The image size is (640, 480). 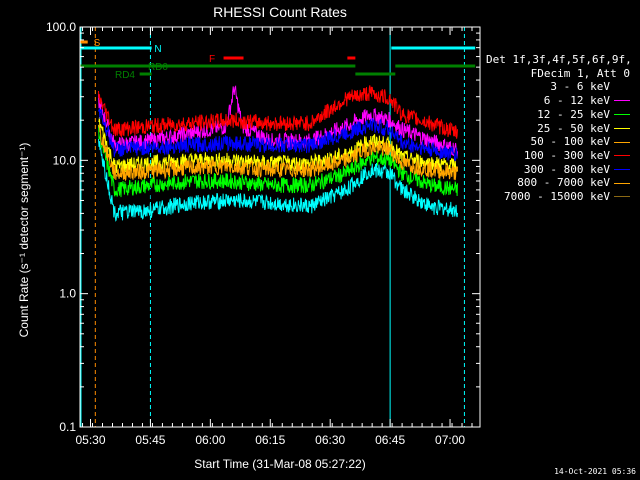 What do you see at coordinates (563, 183) in the screenshot?
I see `legend-label: 800 - 7000 keV` at bounding box center [563, 183].